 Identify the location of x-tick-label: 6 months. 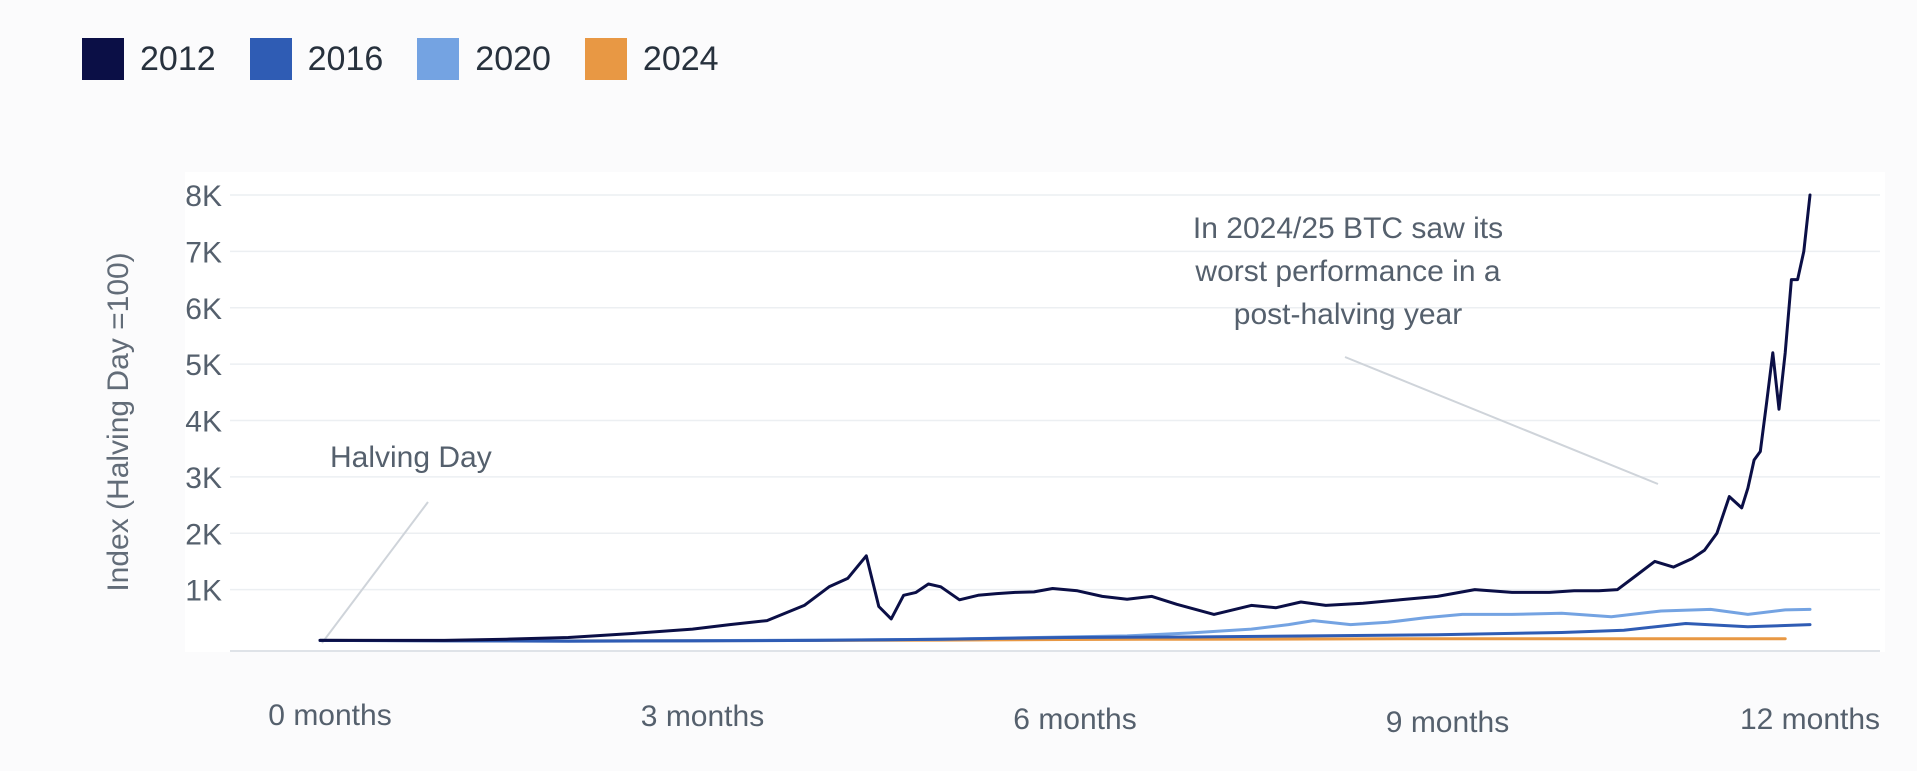
(1074, 719).